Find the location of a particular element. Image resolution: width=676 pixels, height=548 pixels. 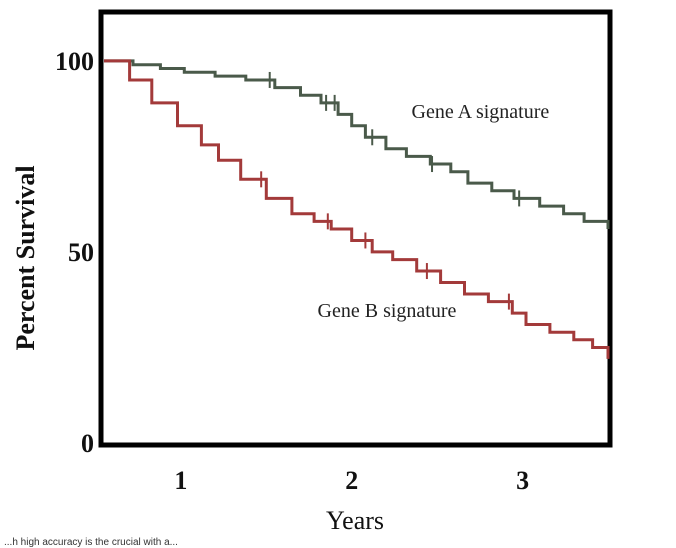

x-tick-label-2: 2 is located at coordinates (351, 480).